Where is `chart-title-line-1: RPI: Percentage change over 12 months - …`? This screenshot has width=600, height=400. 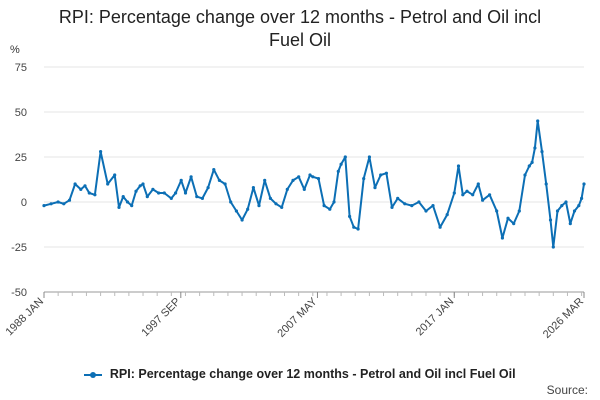
chart-title-line-1: RPI: Percentage change over 12 months - … is located at coordinates (300, 17).